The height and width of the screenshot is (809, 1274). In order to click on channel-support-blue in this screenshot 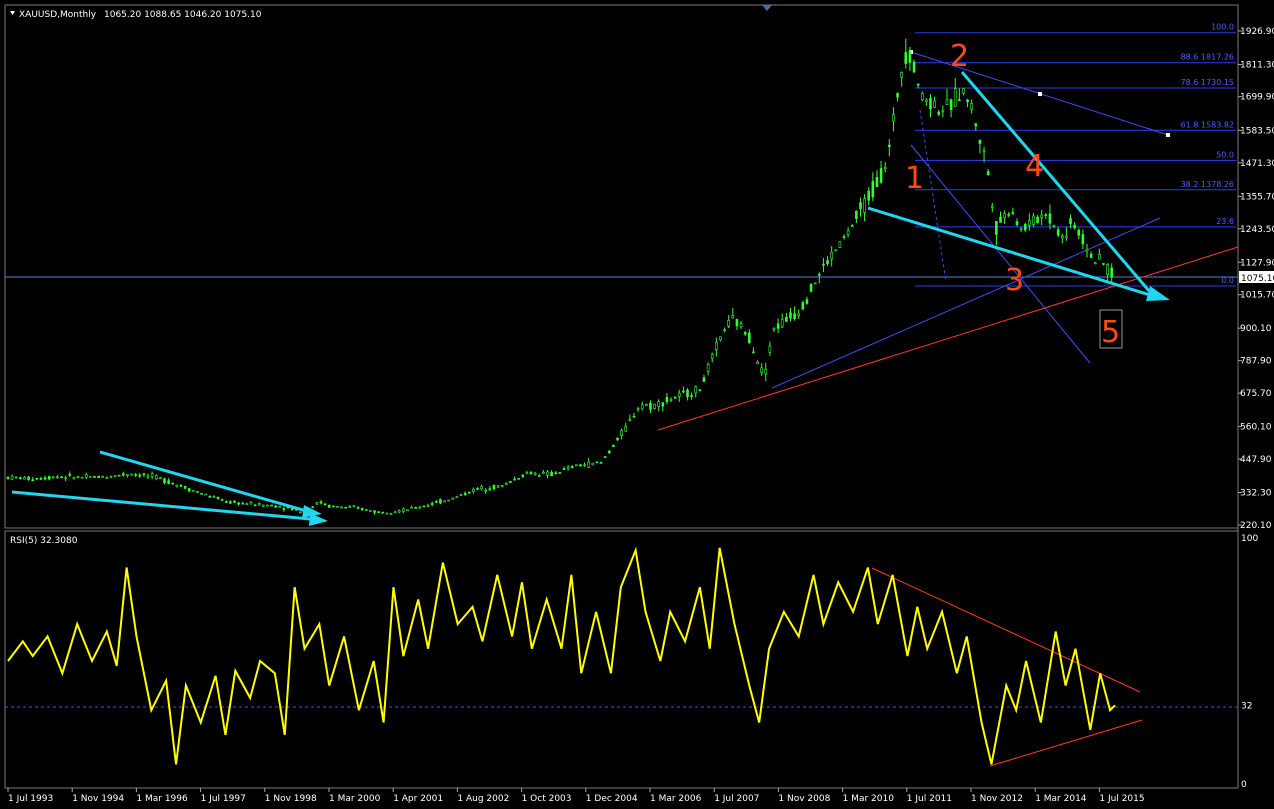, I will do `click(966, 303)`.